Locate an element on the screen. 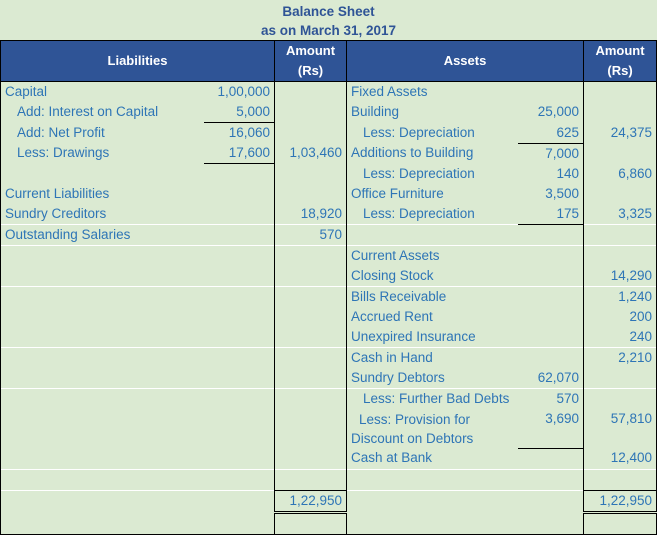  asset-subamount: 625 is located at coordinates (550, 133).